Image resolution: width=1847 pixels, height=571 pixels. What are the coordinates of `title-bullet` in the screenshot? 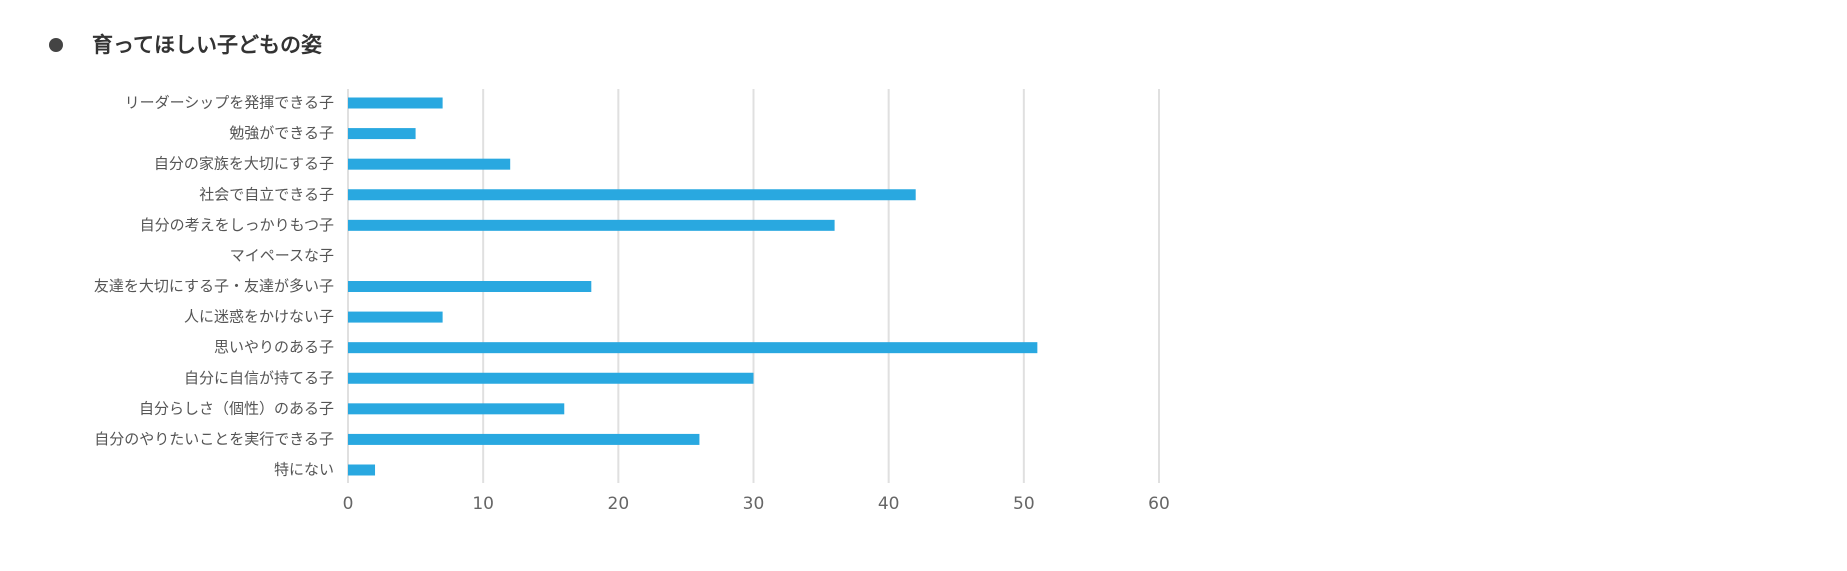 It's located at (56, 45).